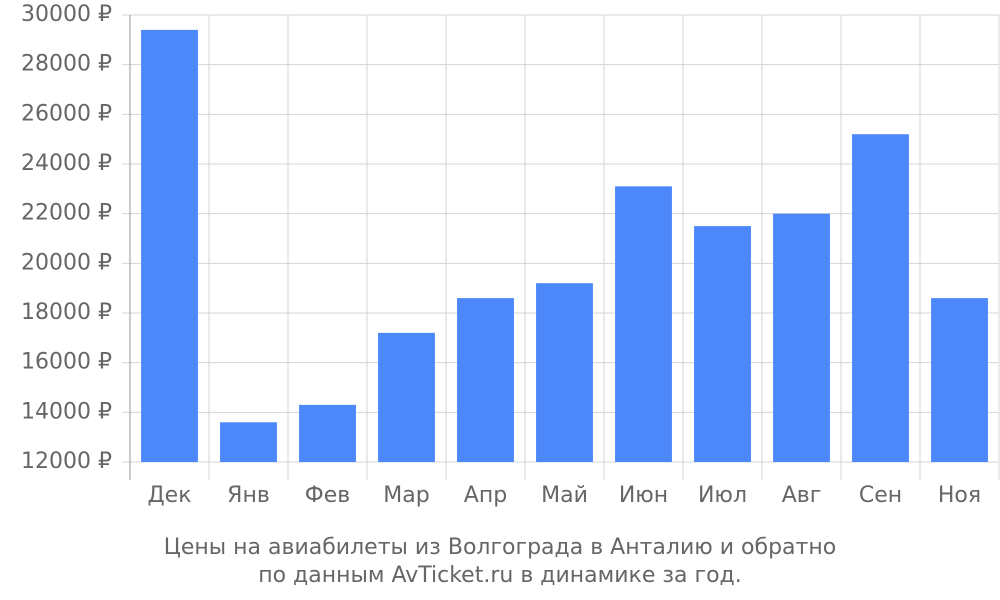  What do you see at coordinates (802, 495) in the screenshot?
I see `x-tick-label: Авг` at bounding box center [802, 495].